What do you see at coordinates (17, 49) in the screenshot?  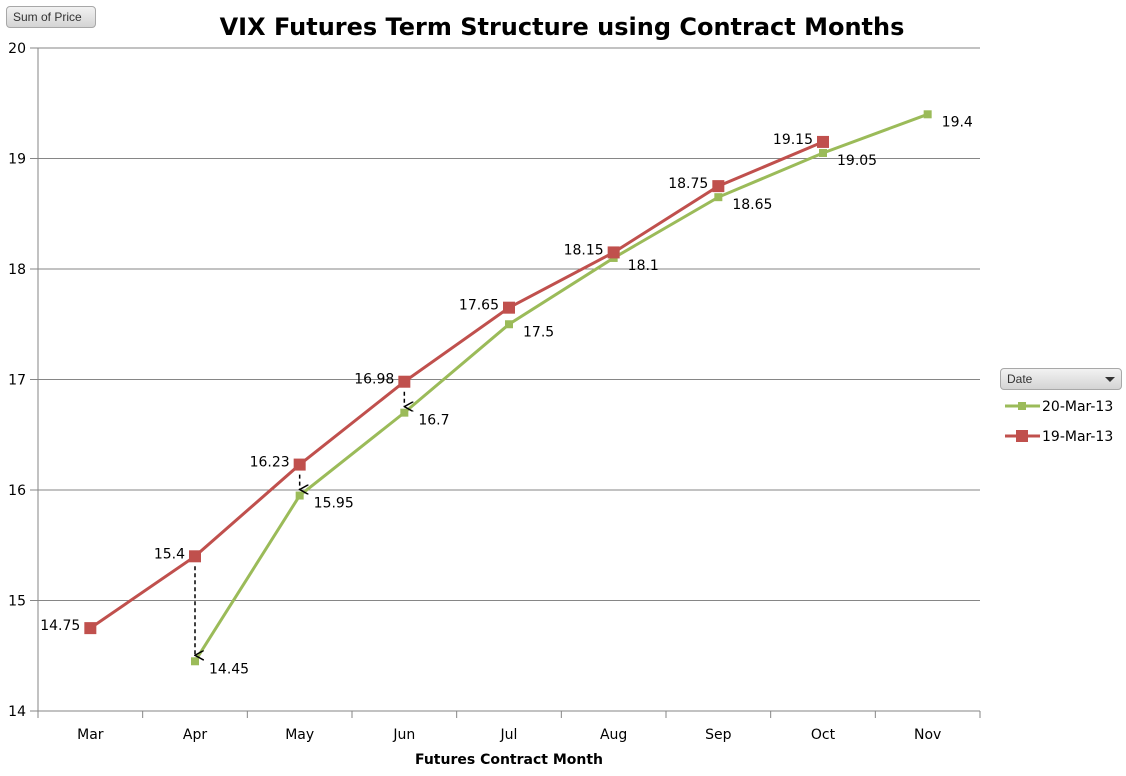 I see `y-tick-label: 20` at bounding box center [17, 49].